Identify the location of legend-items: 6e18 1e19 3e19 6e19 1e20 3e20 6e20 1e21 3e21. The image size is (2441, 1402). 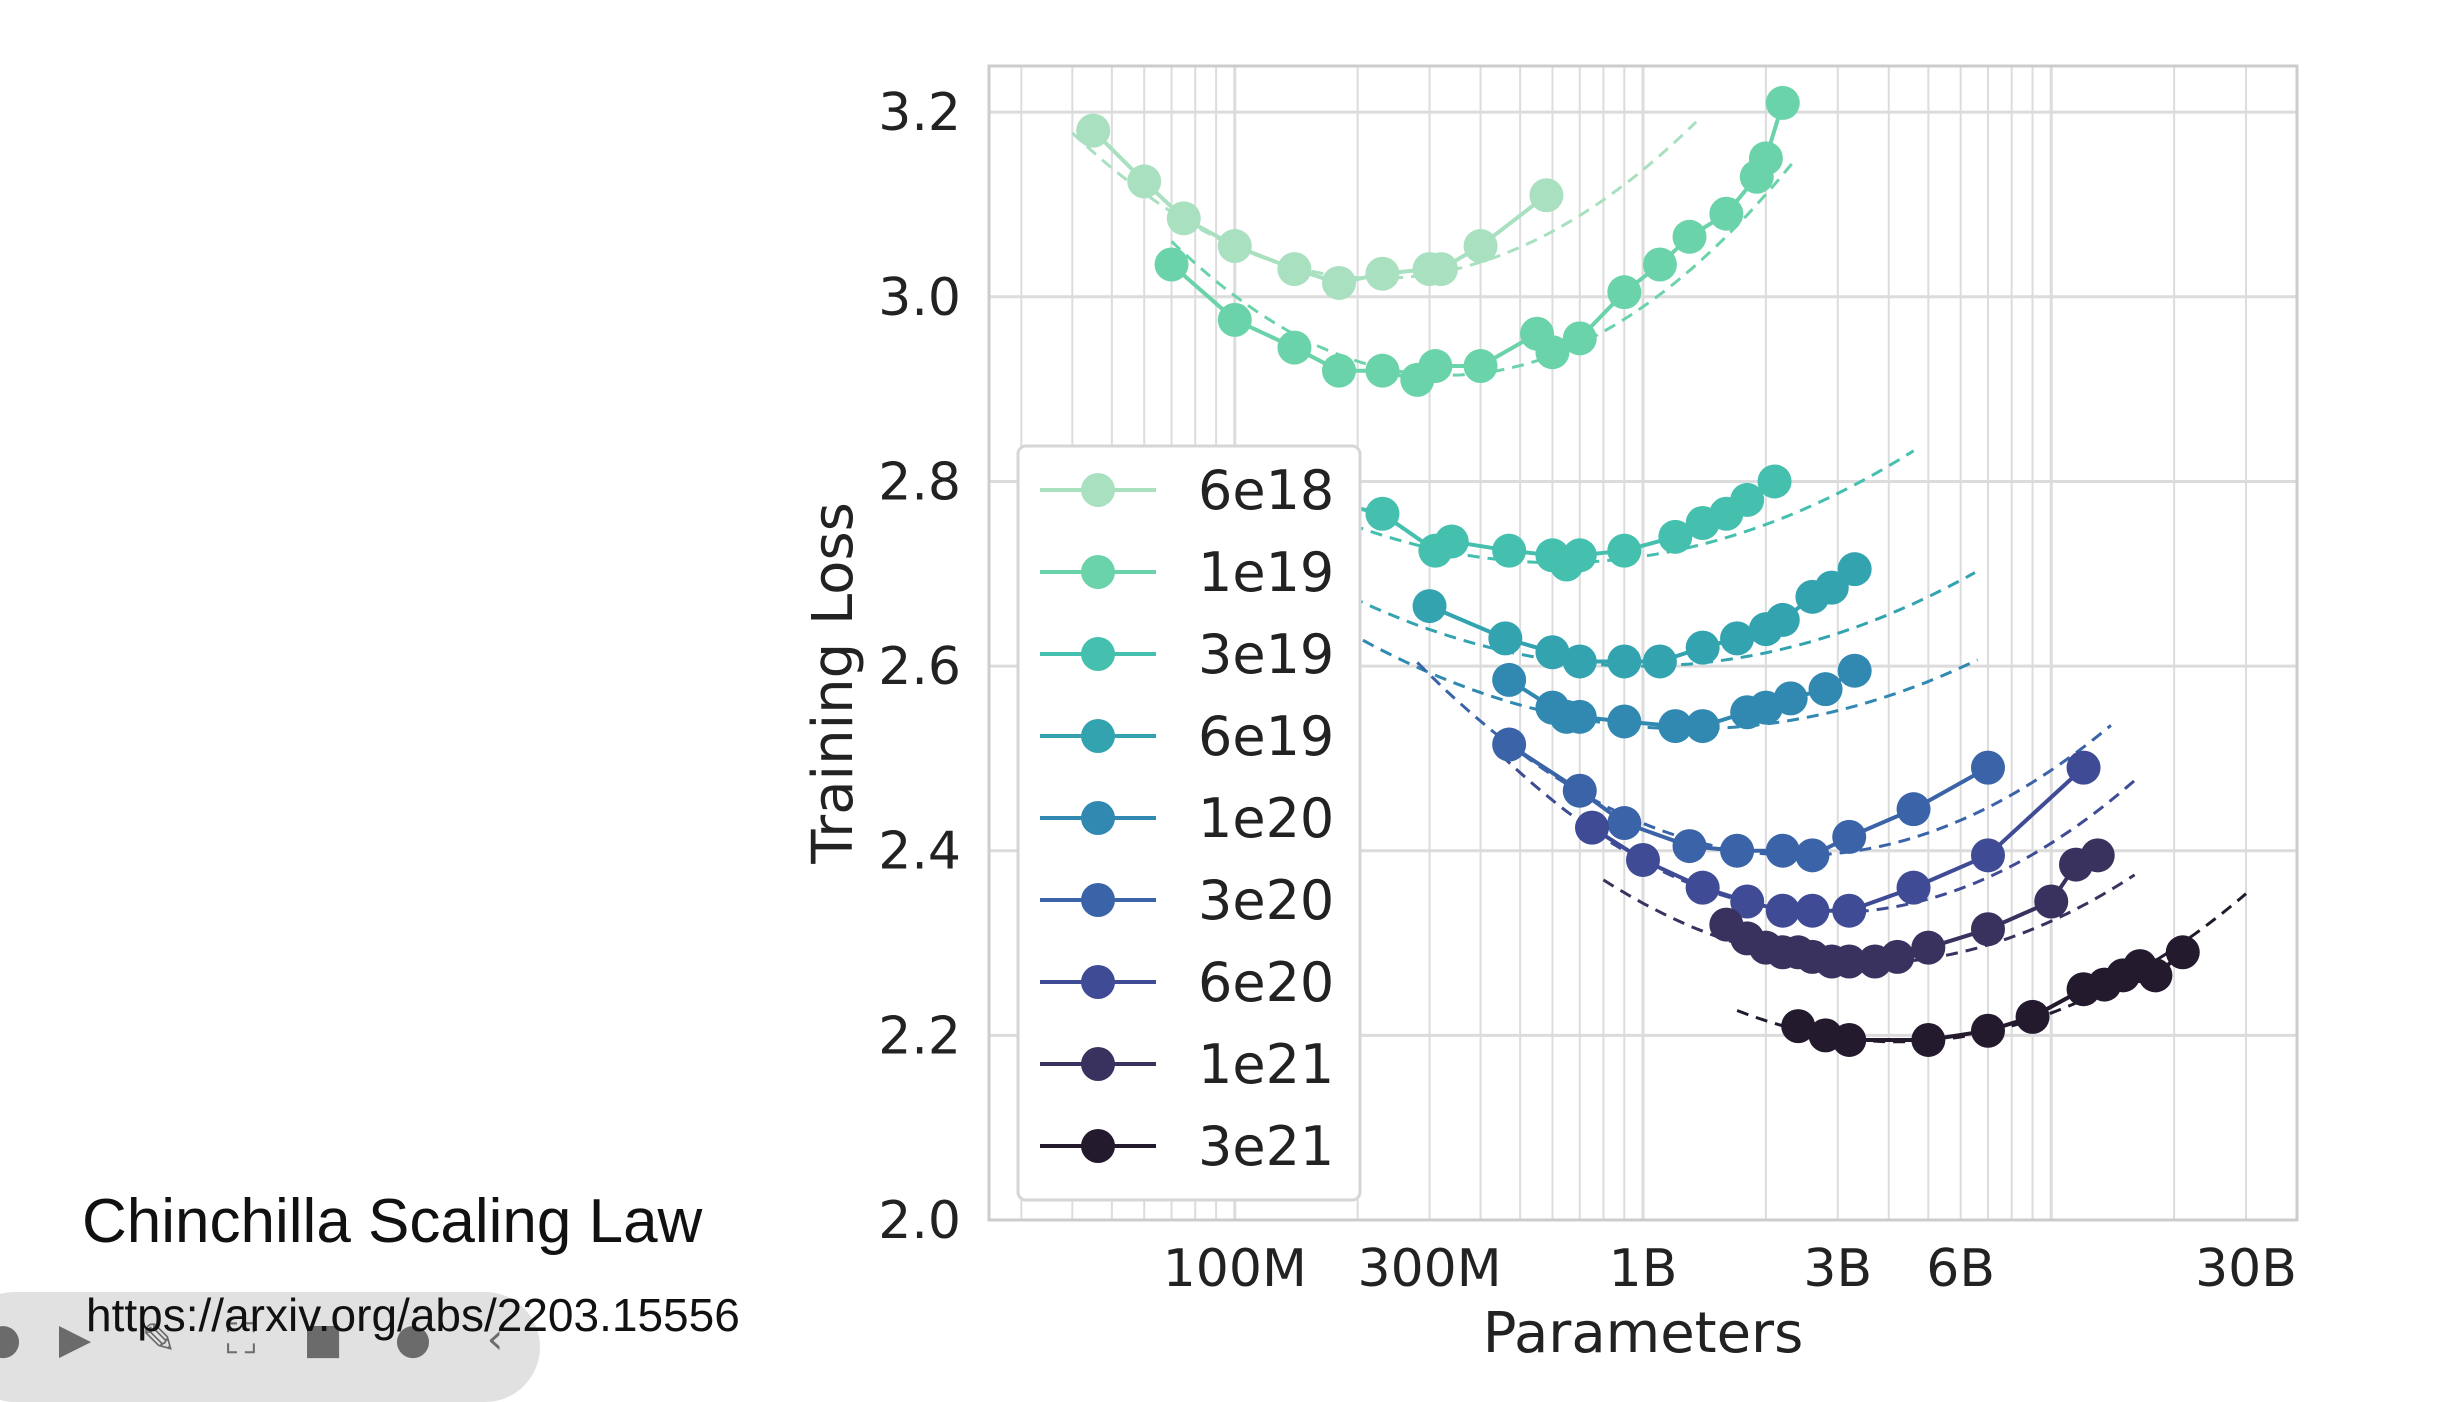
(1187, 818).